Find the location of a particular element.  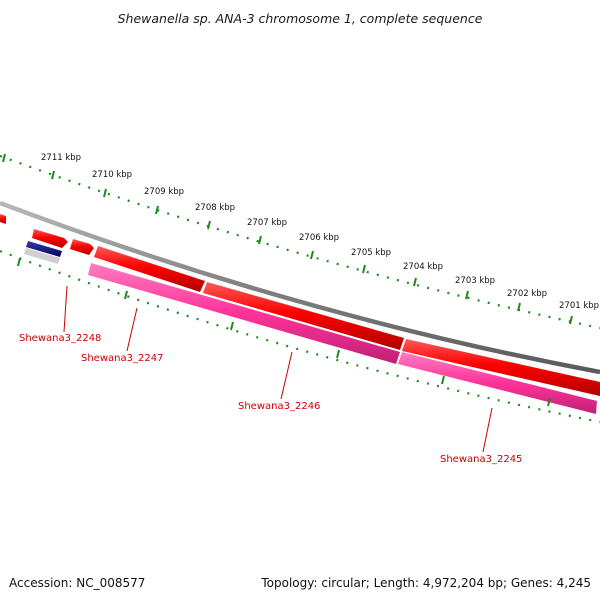

gene-label: Shewana3_2246 is located at coordinates (279, 406).